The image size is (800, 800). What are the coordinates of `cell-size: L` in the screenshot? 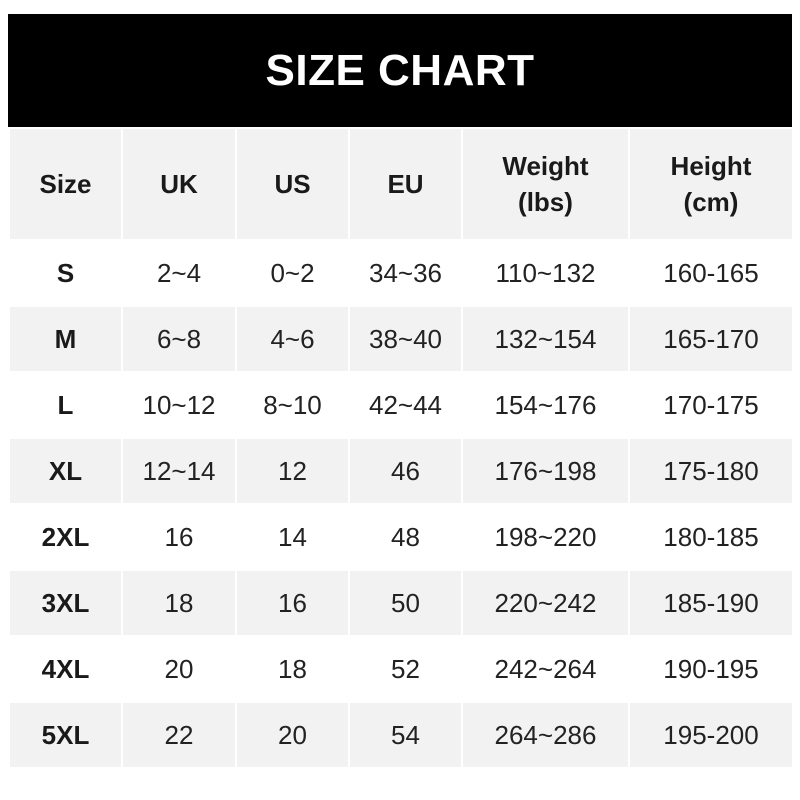 It's located at (65, 405).